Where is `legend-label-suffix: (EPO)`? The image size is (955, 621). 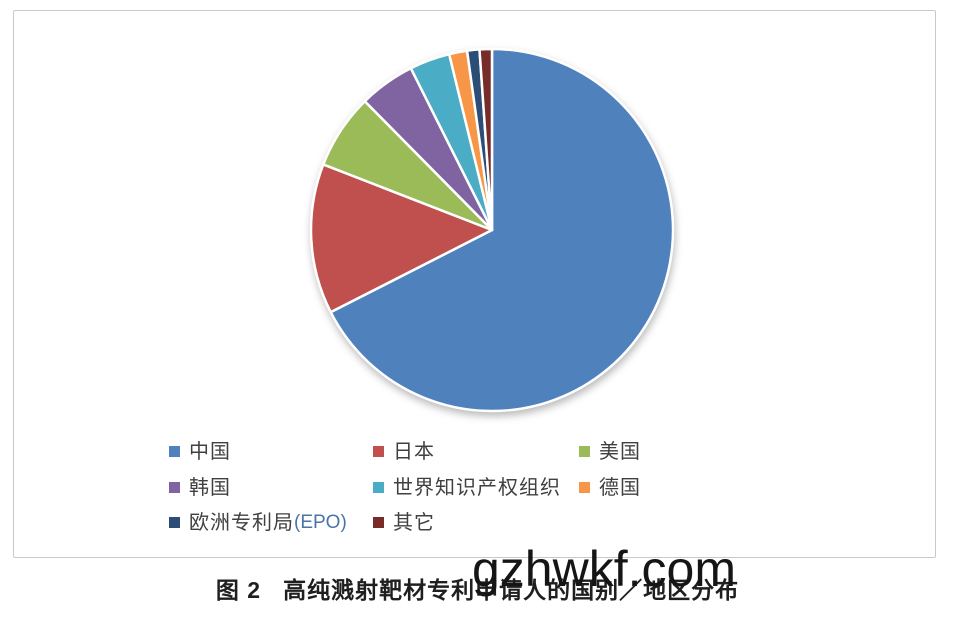
legend-label-suffix: (EPO) is located at coordinates (320, 522).